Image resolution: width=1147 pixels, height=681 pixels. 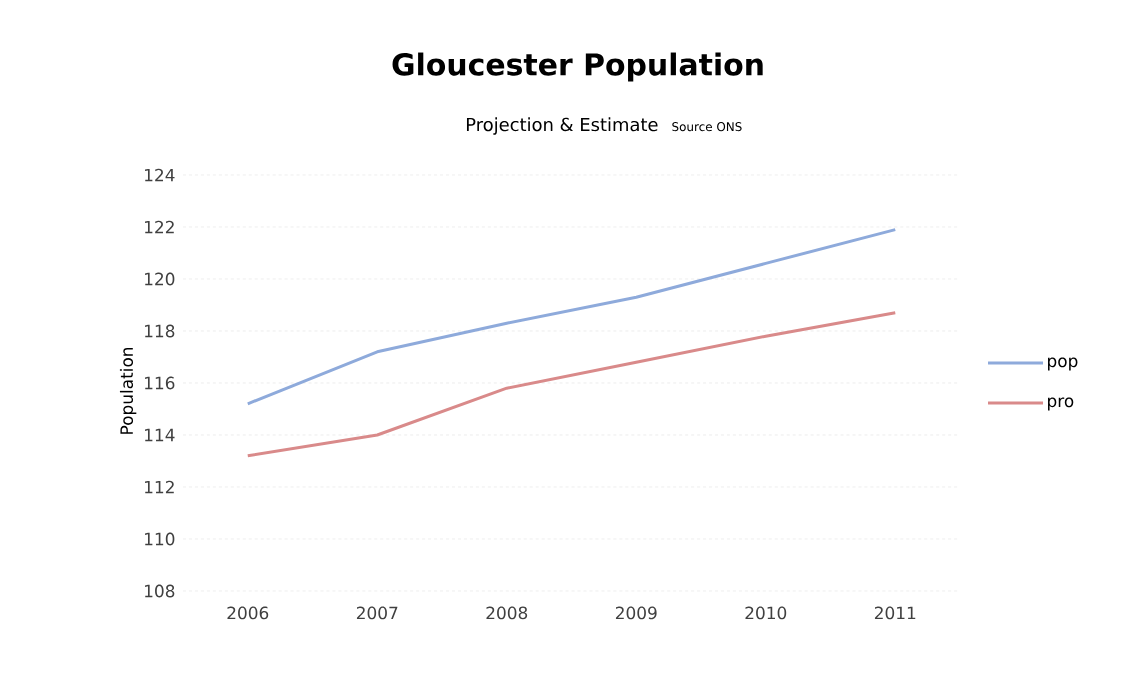 What do you see at coordinates (159, 227) in the screenshot?
I see `y-tick-label: 122` at bounding box center [159, 227].